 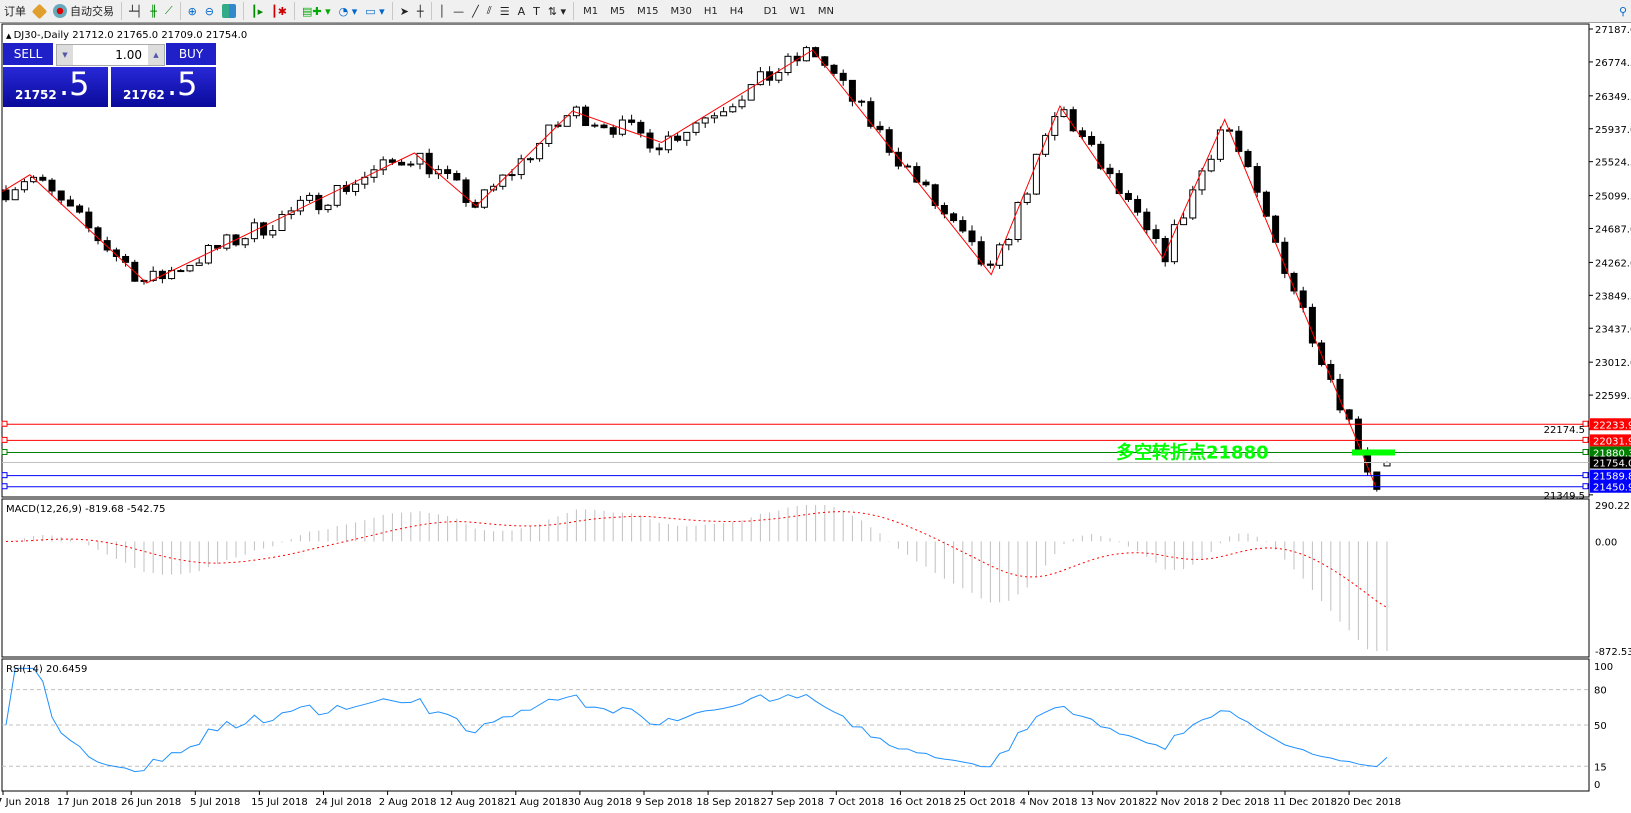 What do you see at coordinates (156, 55) in the screenshot?
I see `volume-up-button: ▲` at bounding box center [156, 55].